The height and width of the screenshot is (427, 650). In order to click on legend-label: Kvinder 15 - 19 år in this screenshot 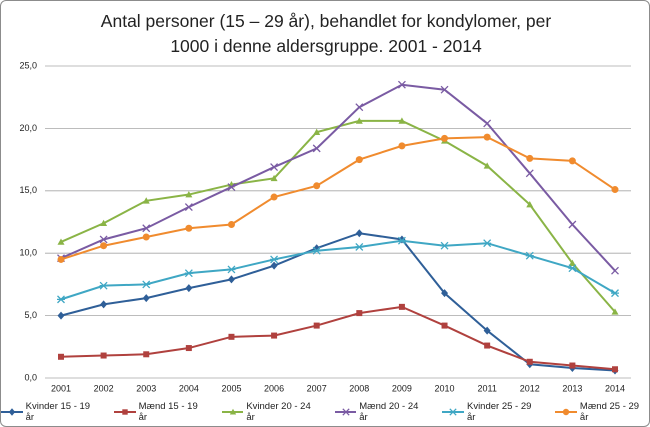, I will do `click(58, 412)`.